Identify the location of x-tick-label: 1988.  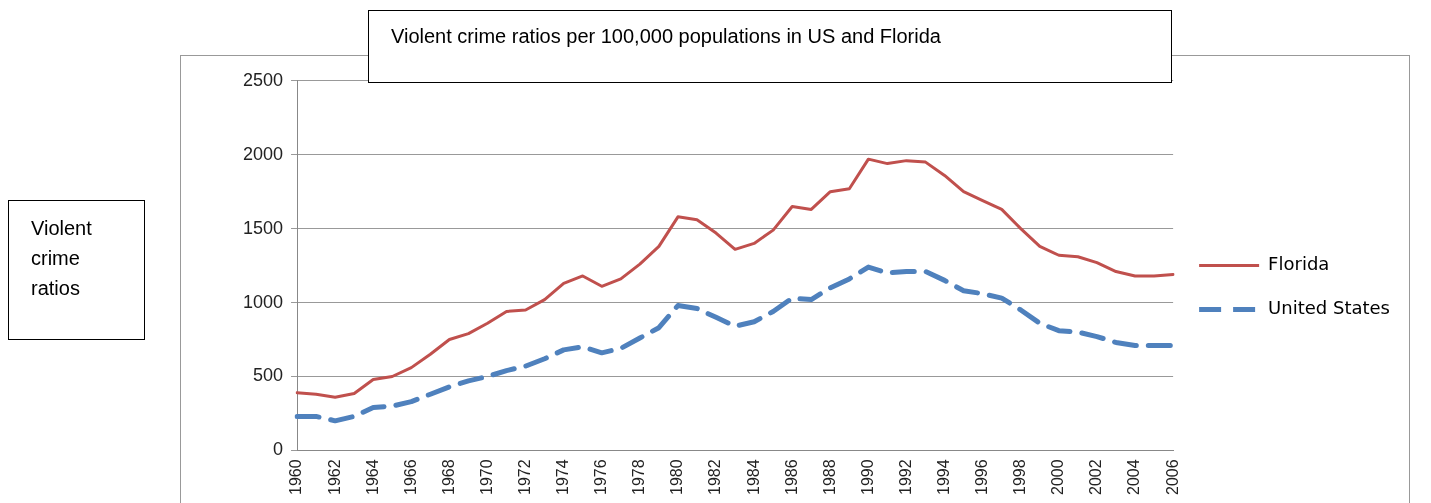
(829, 477).